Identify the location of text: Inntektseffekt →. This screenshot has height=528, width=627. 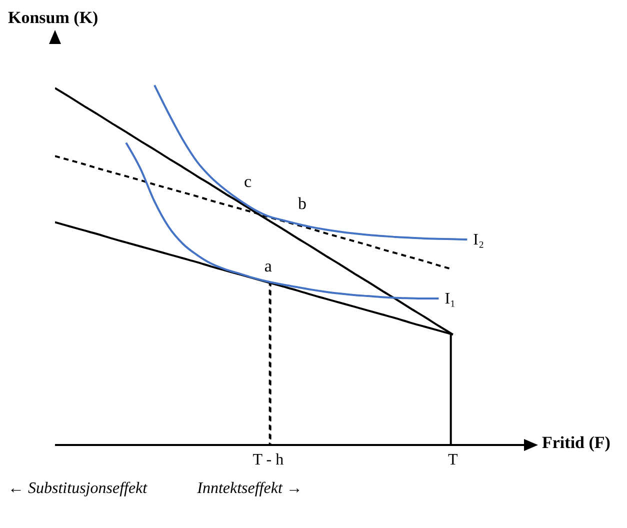
(249, 489).